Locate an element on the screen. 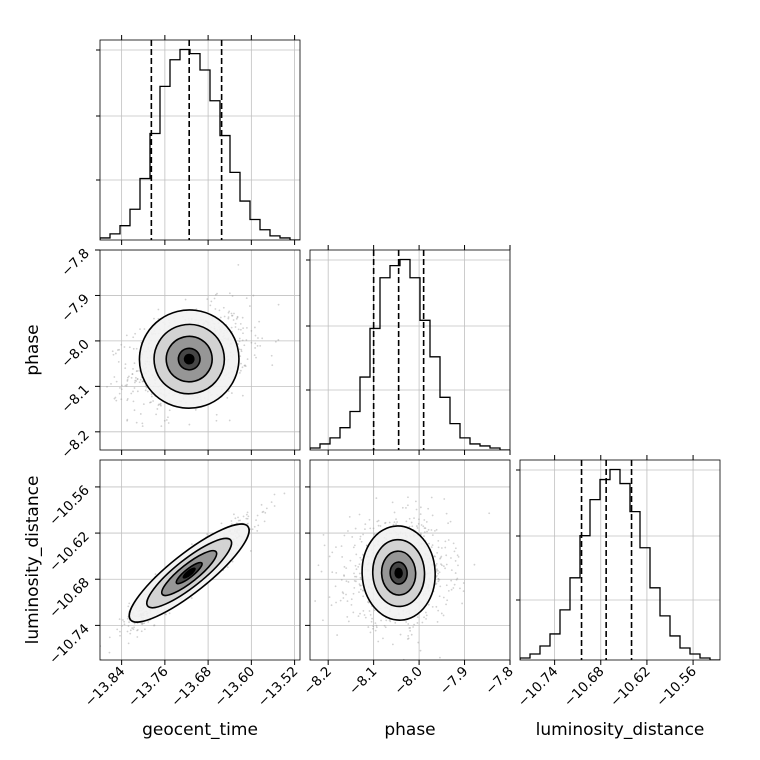 This screenshot has width=760, height=760. x-tick-label: −10.74 is located at coordinates (538, 687).